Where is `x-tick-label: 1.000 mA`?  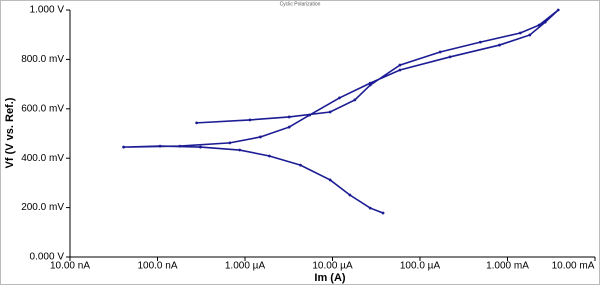
x-tick-label: 1.000 mA is located at coordinates (507, 266).